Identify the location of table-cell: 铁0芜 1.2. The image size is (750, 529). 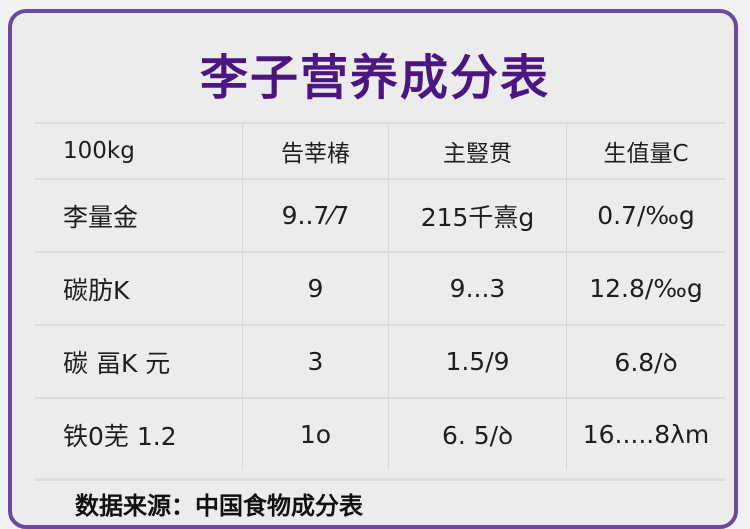
(120, 436).